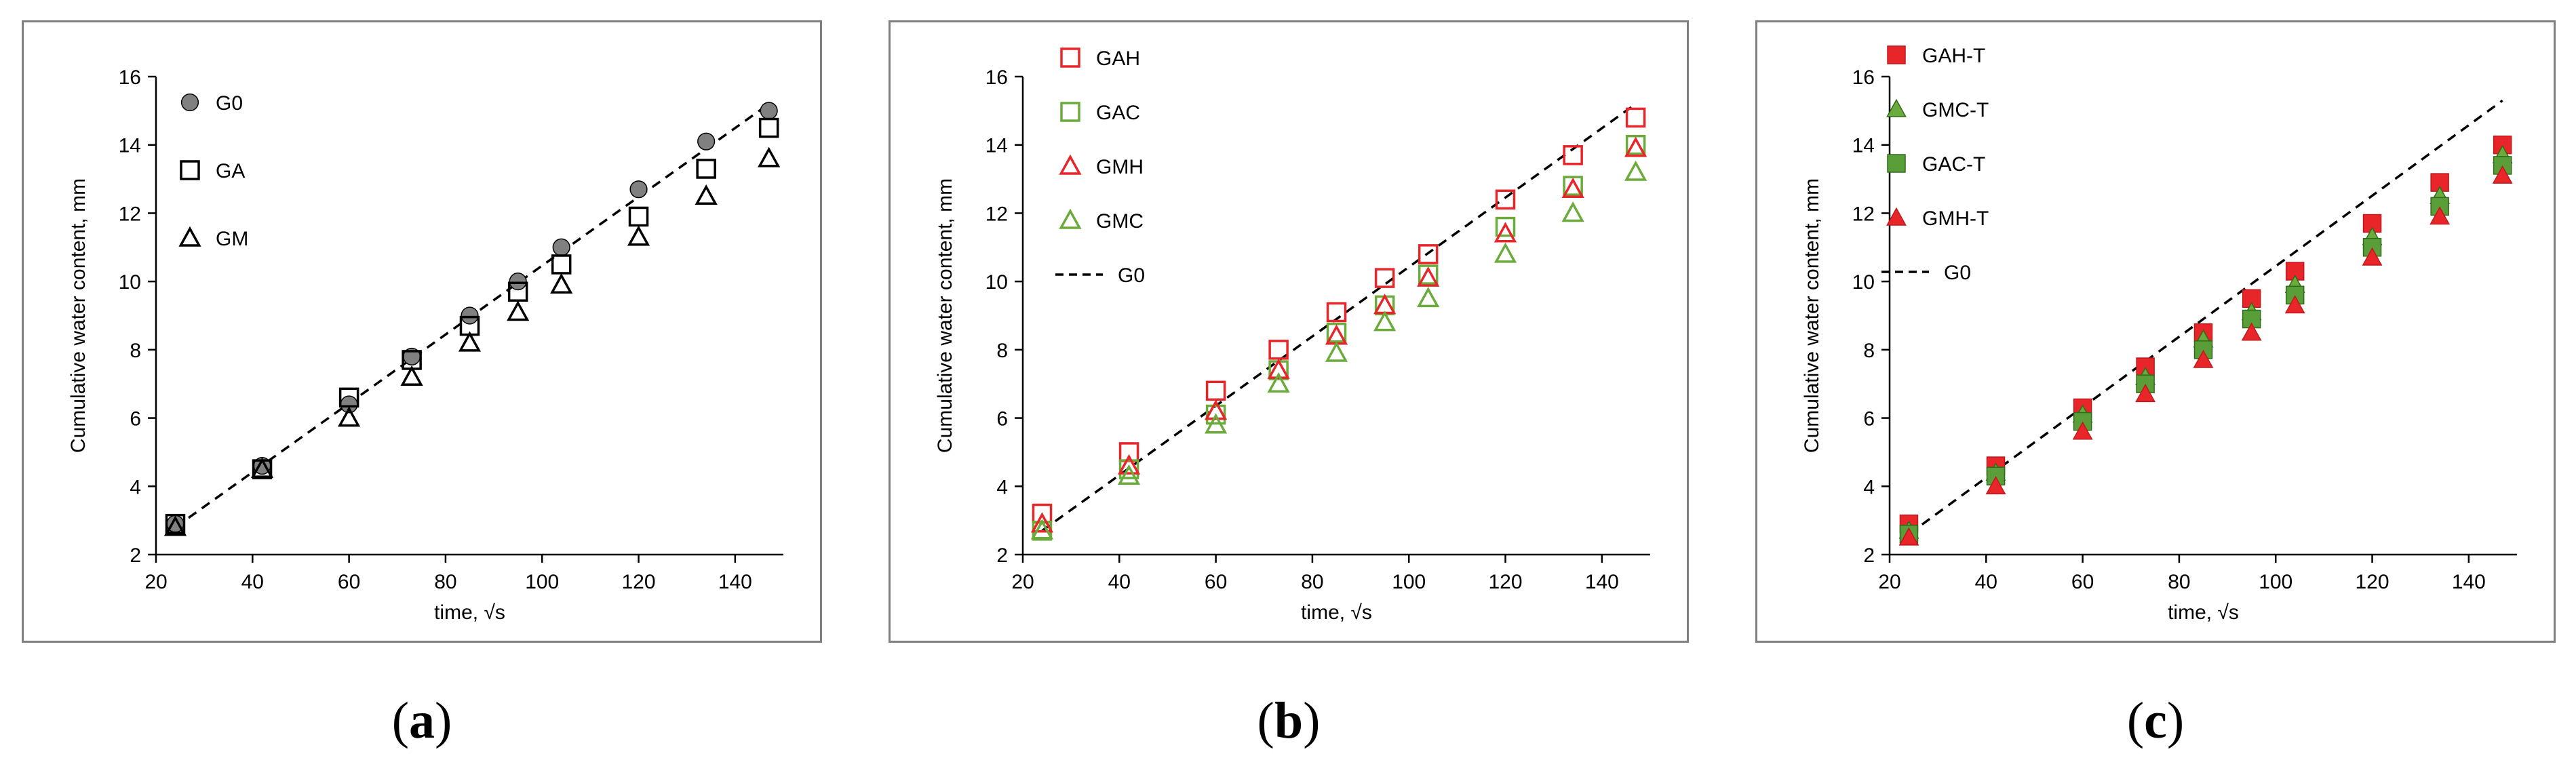 Image resolution: width=2576 pixels, height=779 pixels. I want to click on legend-label-gah-t: GAH-T, so click(1953, 56).